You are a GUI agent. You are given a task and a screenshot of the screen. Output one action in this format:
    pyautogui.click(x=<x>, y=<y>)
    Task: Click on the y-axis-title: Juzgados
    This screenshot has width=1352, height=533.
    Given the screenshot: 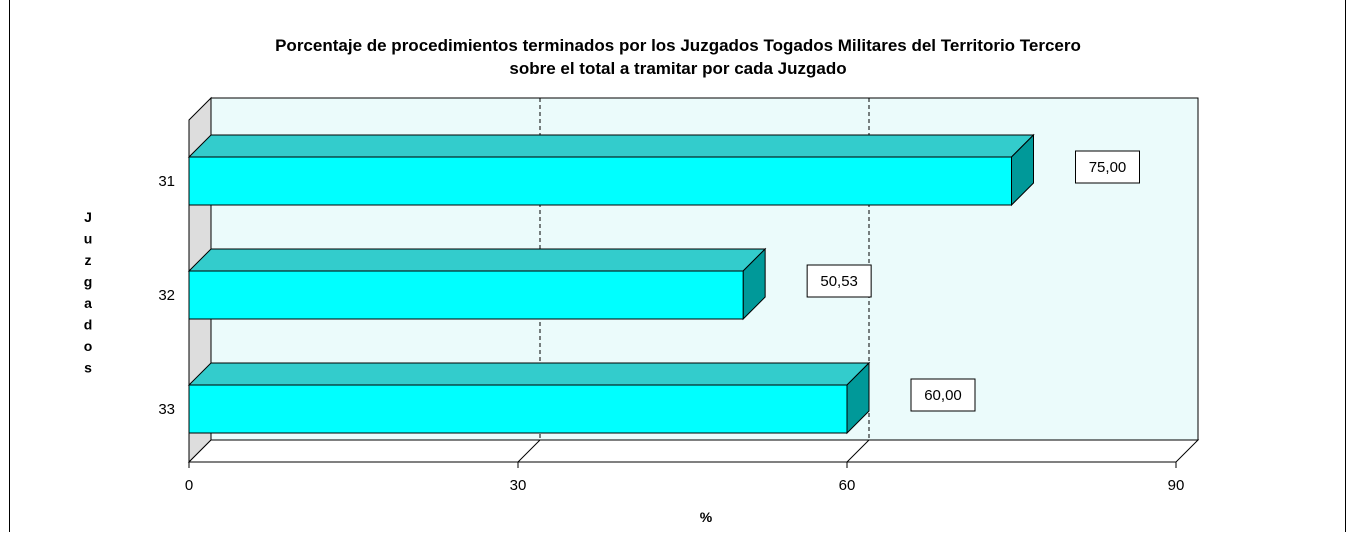 What is the action you would take?
    pyautogui.click(x=88, y=292)
    